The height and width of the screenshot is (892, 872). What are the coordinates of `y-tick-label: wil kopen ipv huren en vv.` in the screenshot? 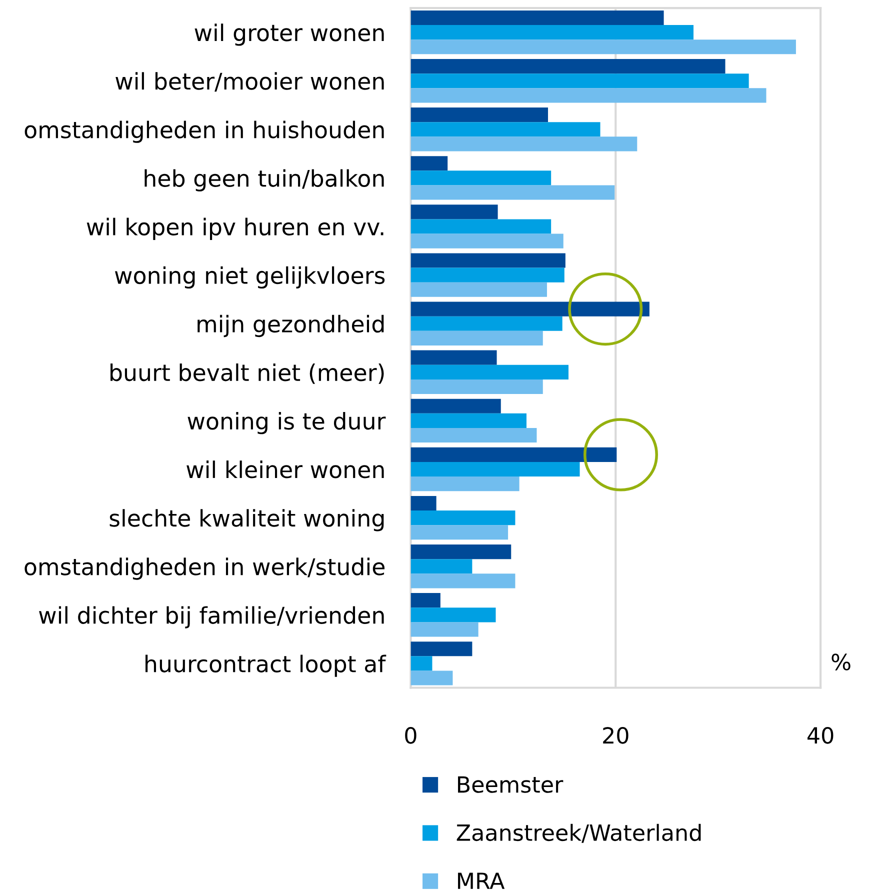 It's located at (235, 229).